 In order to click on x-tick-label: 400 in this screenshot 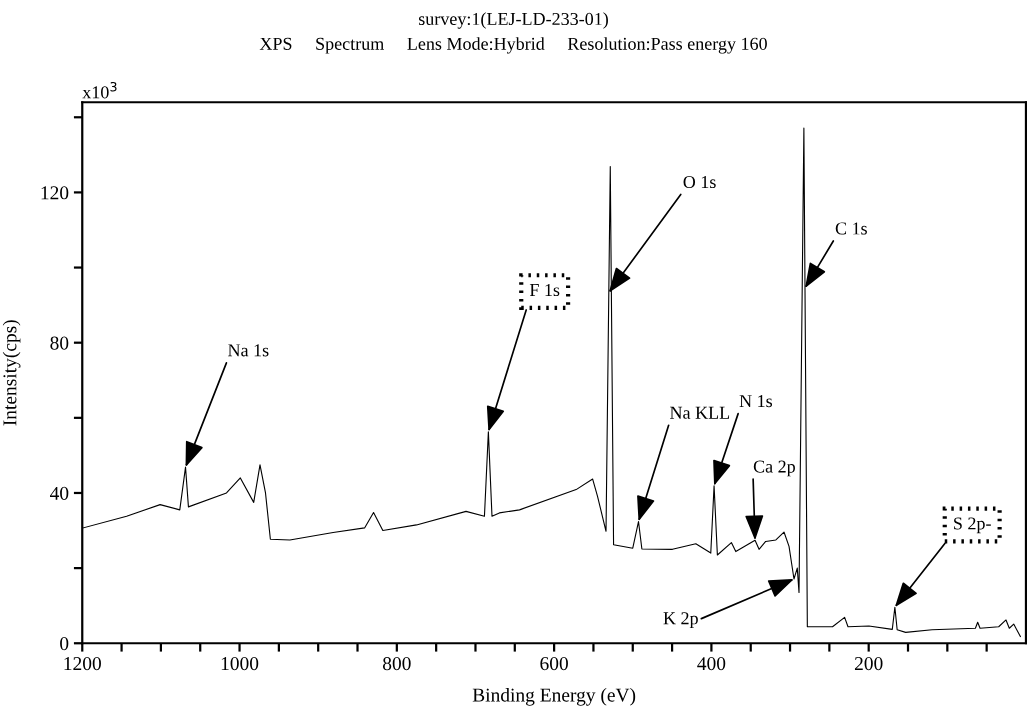, I will do `click(711, 664)`.